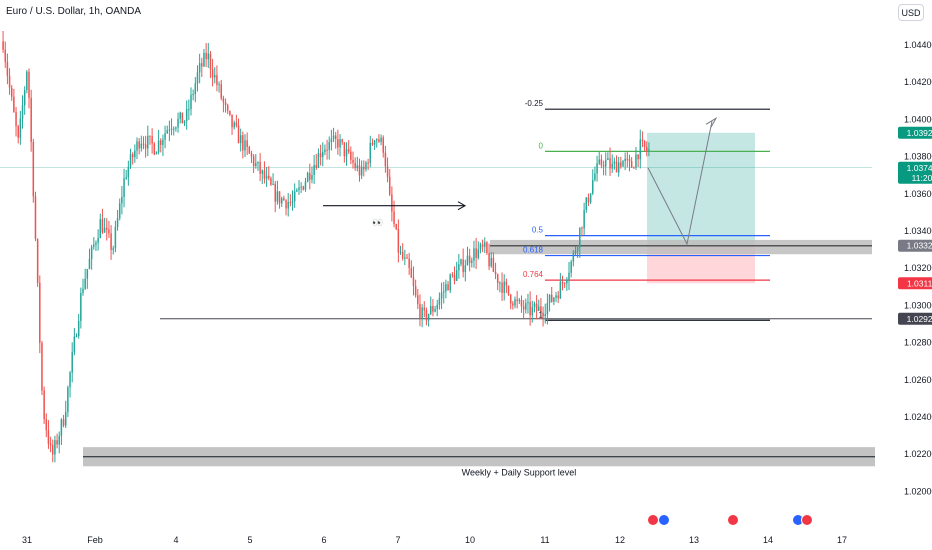 This screenshot has width=932, height=550. What do you see at coordinates (768, 540) in the screenshot?
I see `time-tick-10: 14` at bounding box center [768, 540].